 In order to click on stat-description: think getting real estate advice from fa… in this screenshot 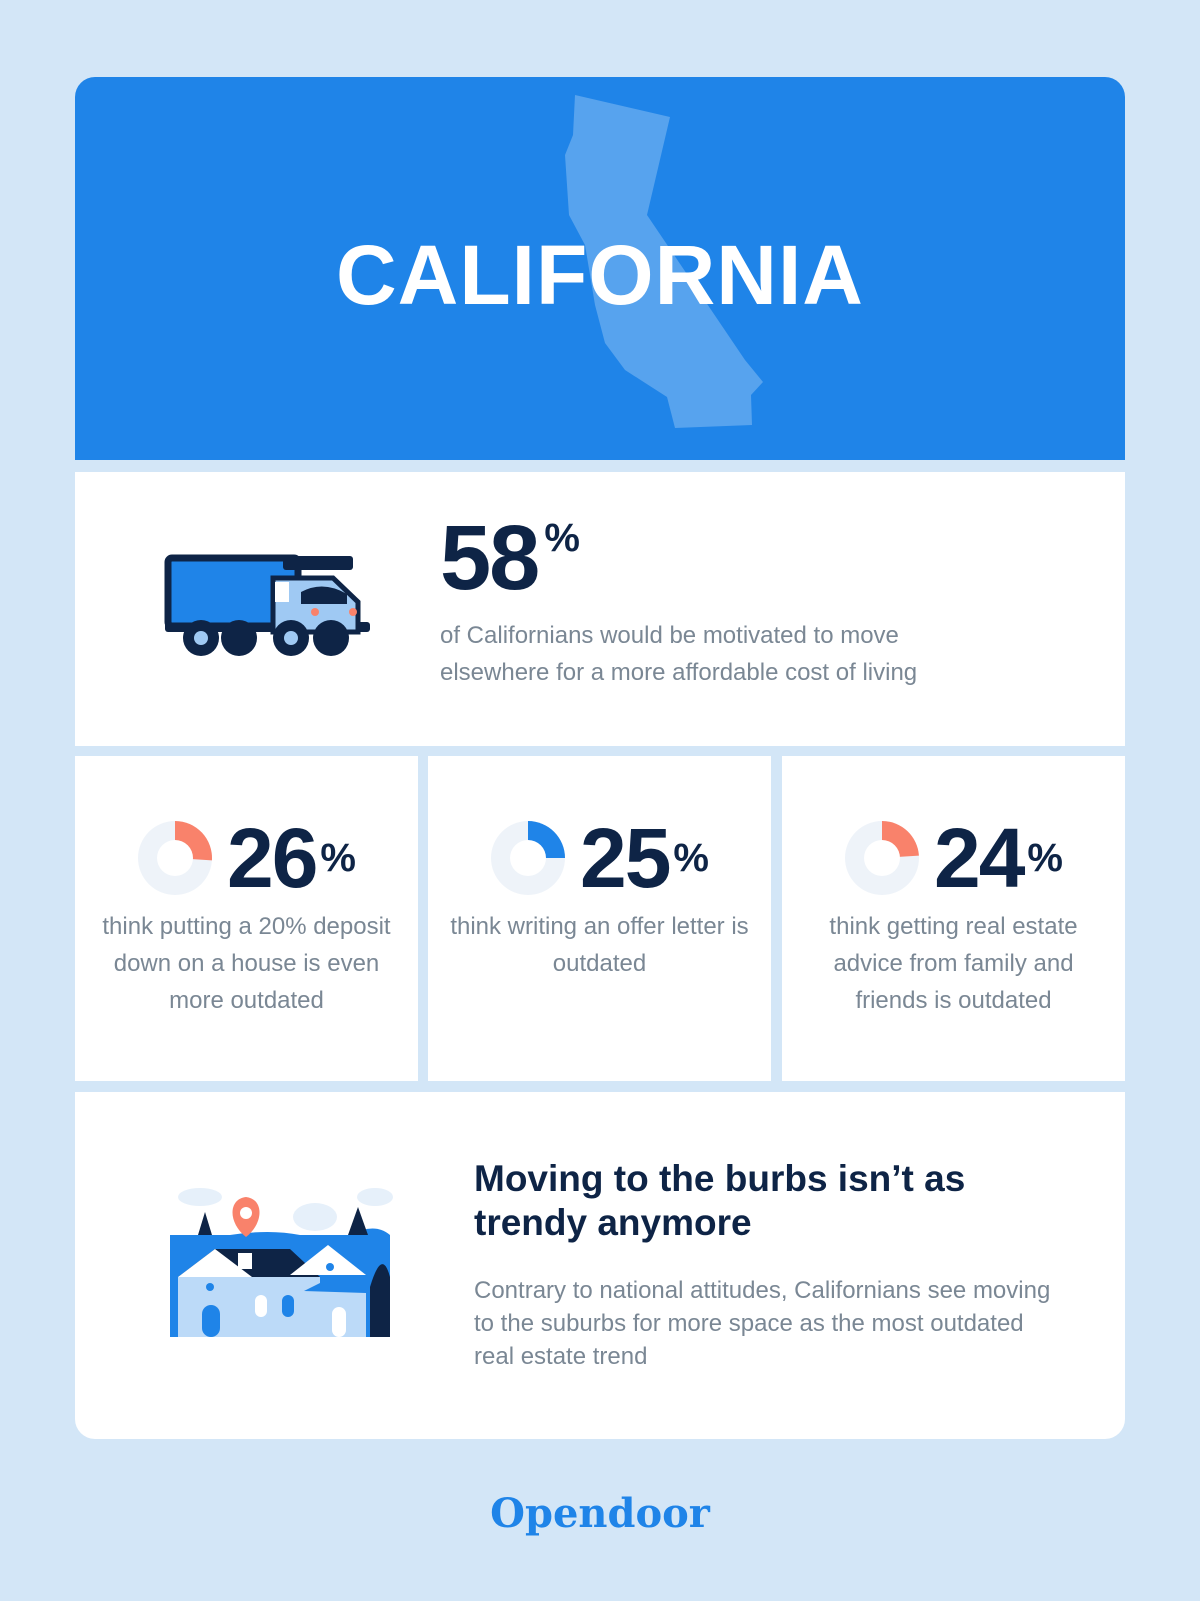, I will do `click(953, 963)`.